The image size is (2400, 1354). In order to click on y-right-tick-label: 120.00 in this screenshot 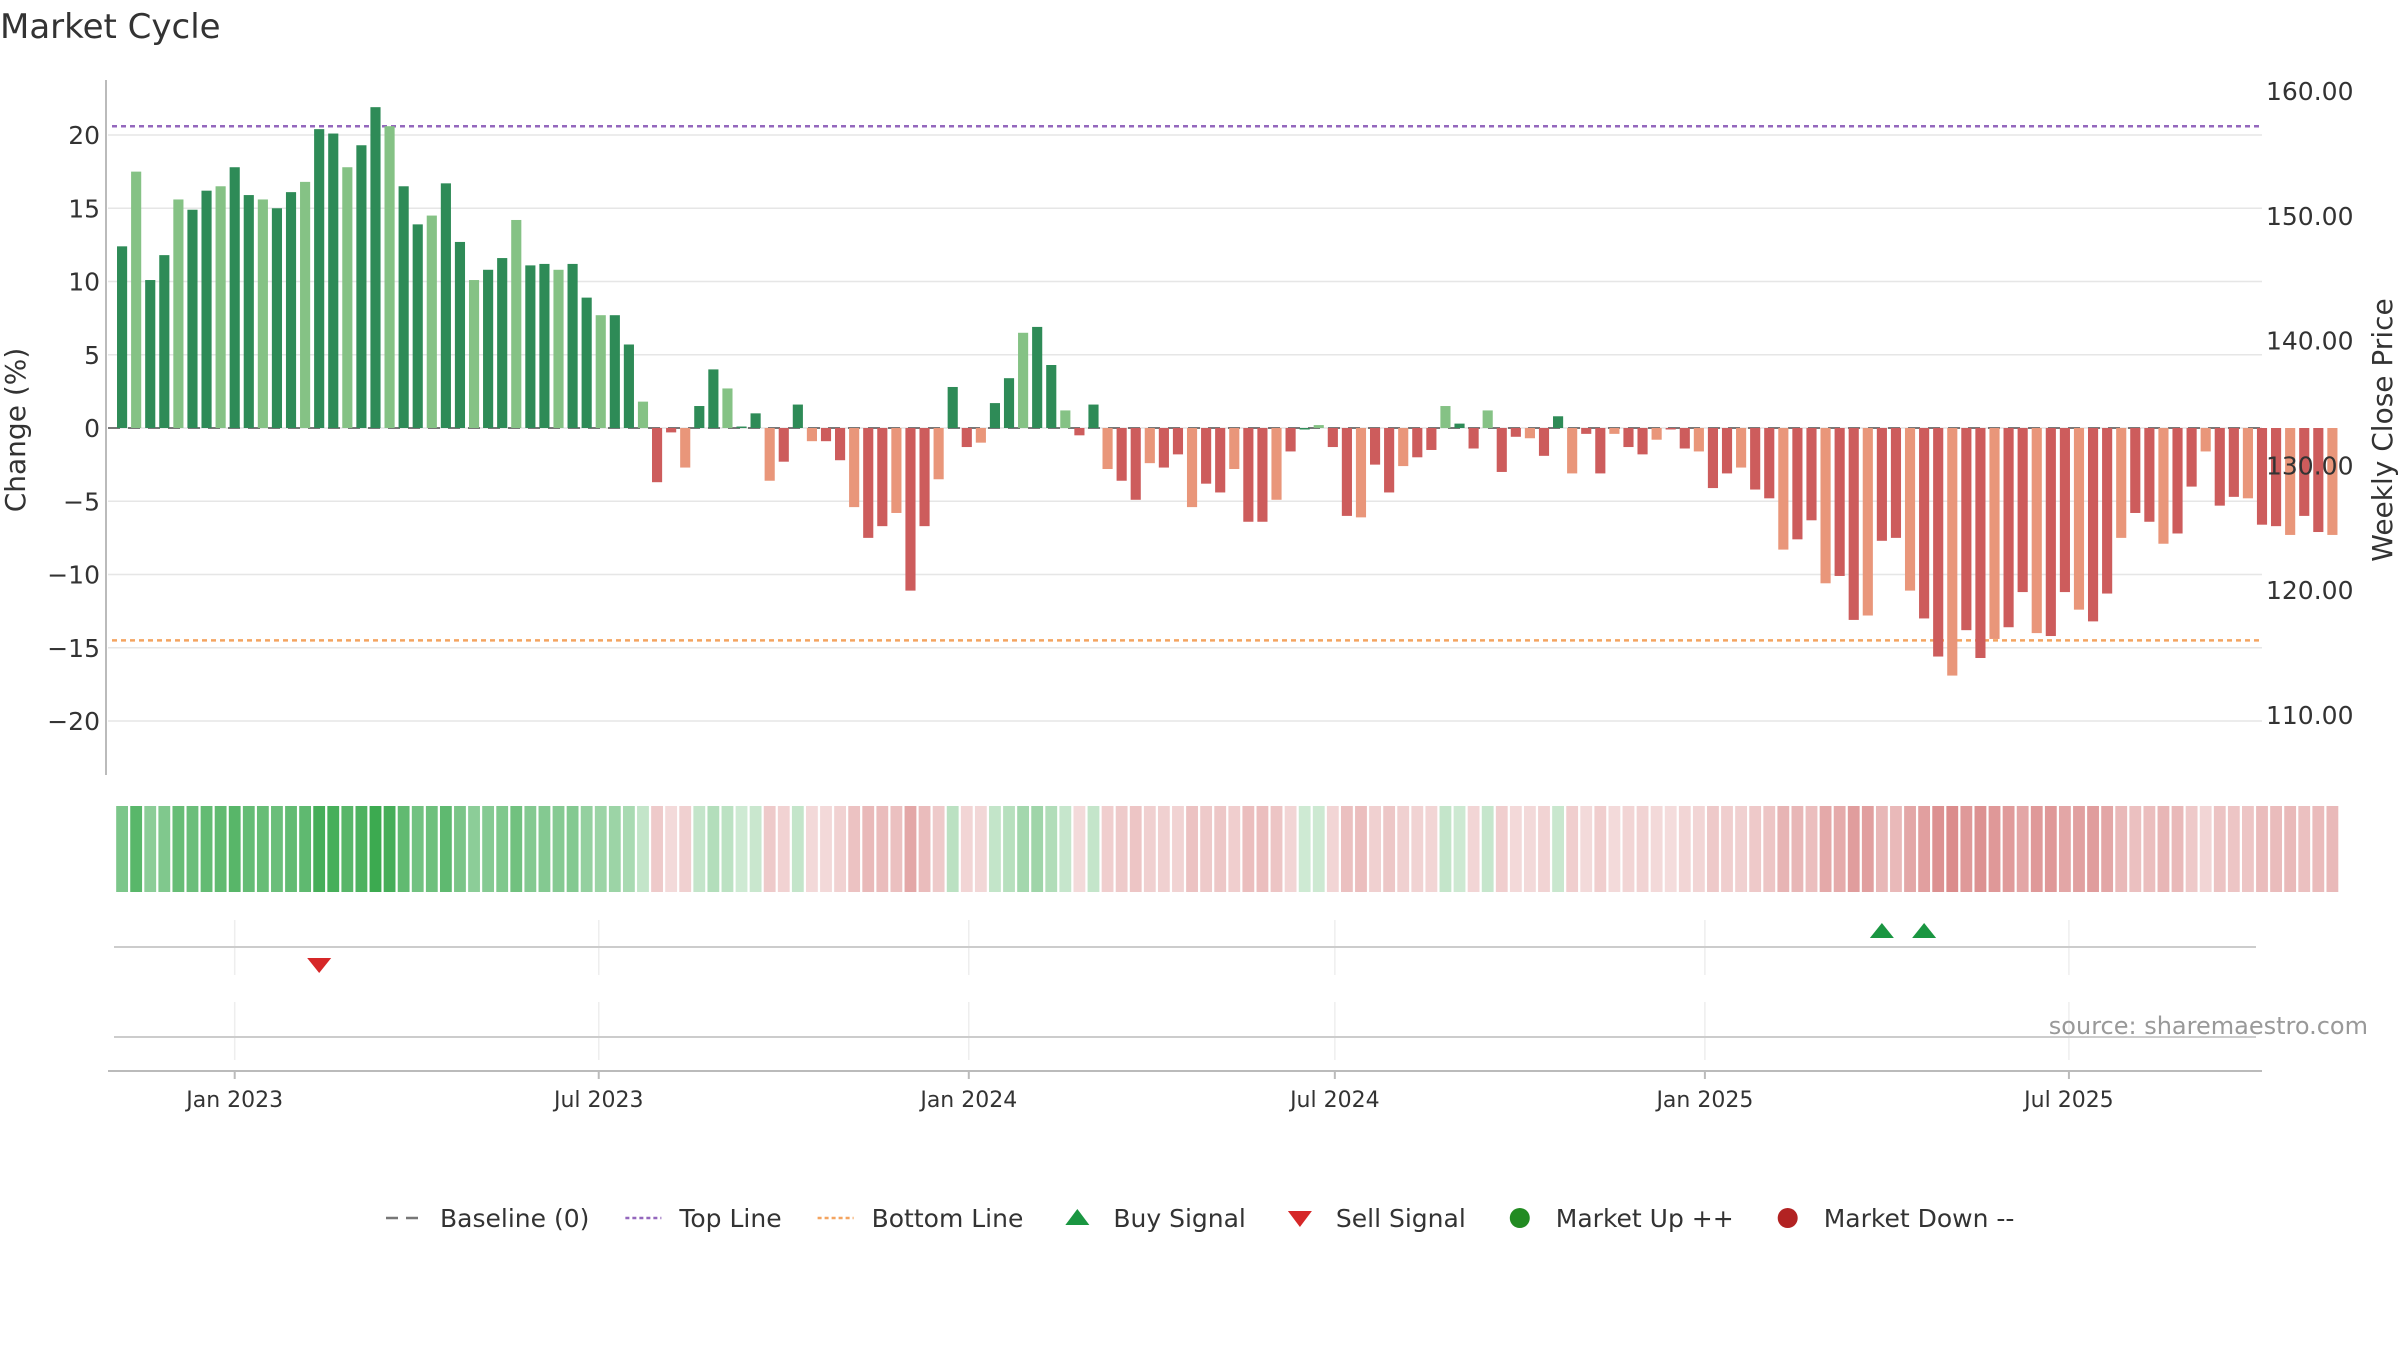, I will do `click(2309, 590)`.